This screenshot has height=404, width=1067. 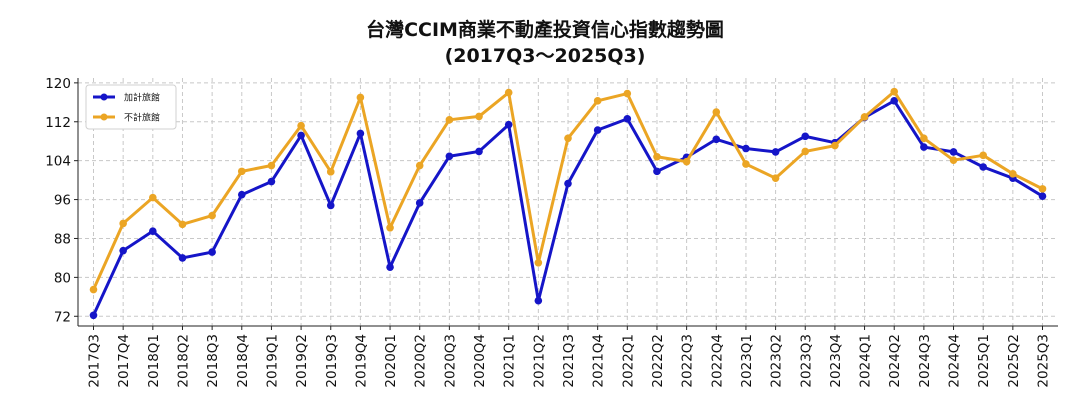 What do you see at coordinates (925, 361) in the screenshot?
I see `x-tick-label: 2024Q3` at bounding box center [925, 361].